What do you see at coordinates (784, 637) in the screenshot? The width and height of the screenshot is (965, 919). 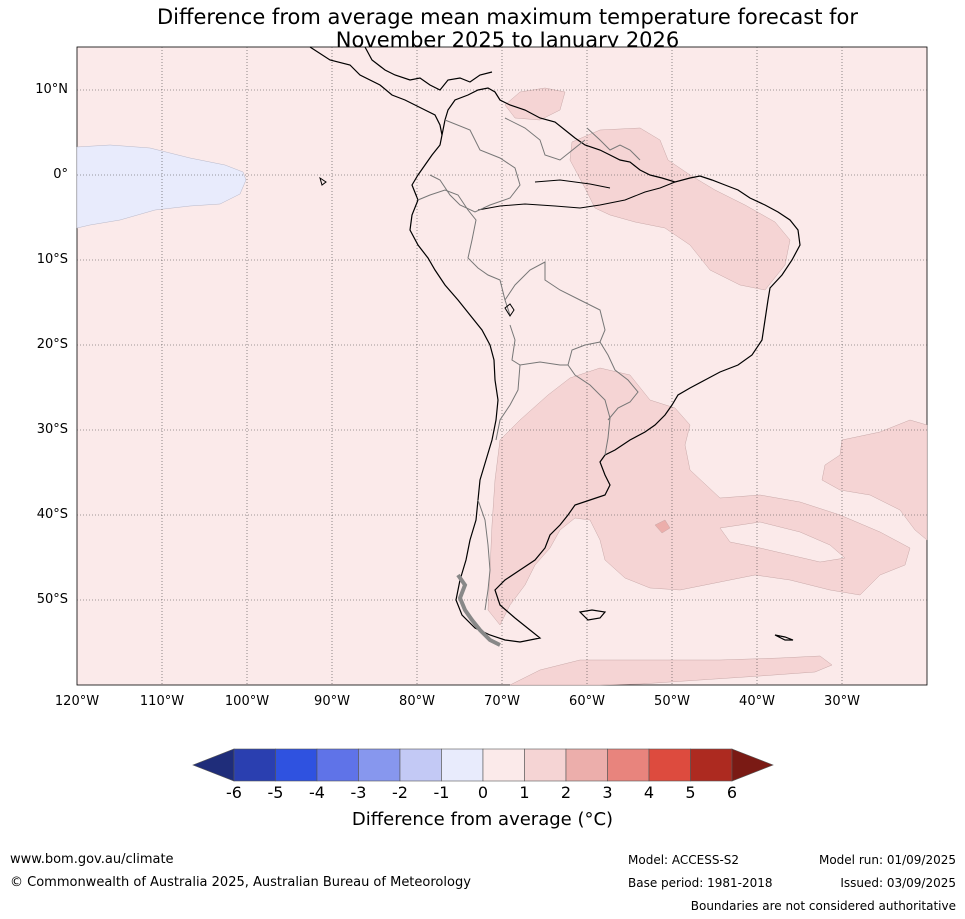 I see `south-georgia` at bounding box center [784, 637].